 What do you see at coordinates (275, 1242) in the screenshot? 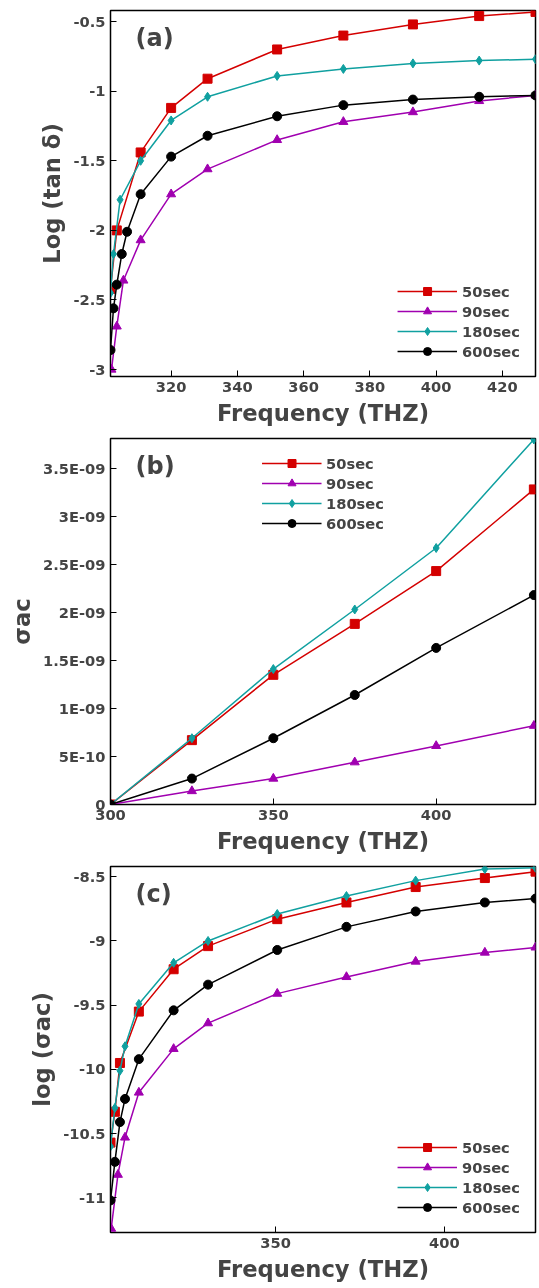
I see `x-tick-label: 350` at bounding box center [275, 1242].